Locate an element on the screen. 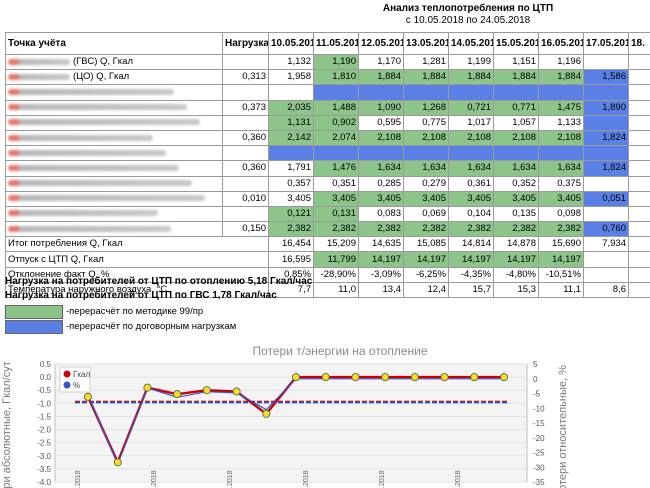  summary-value: 15,3 is located at coordinates (516, 290).